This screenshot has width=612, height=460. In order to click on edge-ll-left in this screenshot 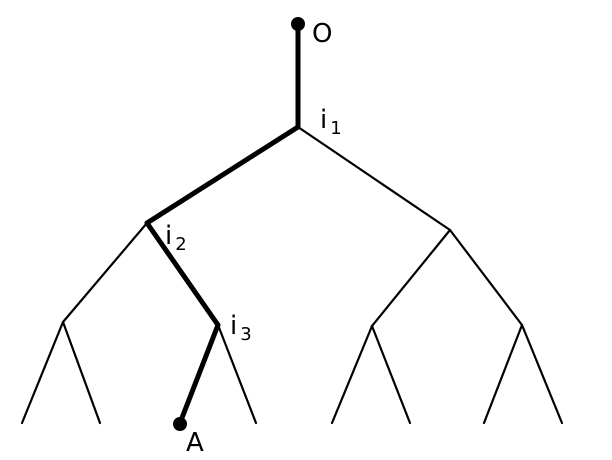, I will do `click(42, 372)`.